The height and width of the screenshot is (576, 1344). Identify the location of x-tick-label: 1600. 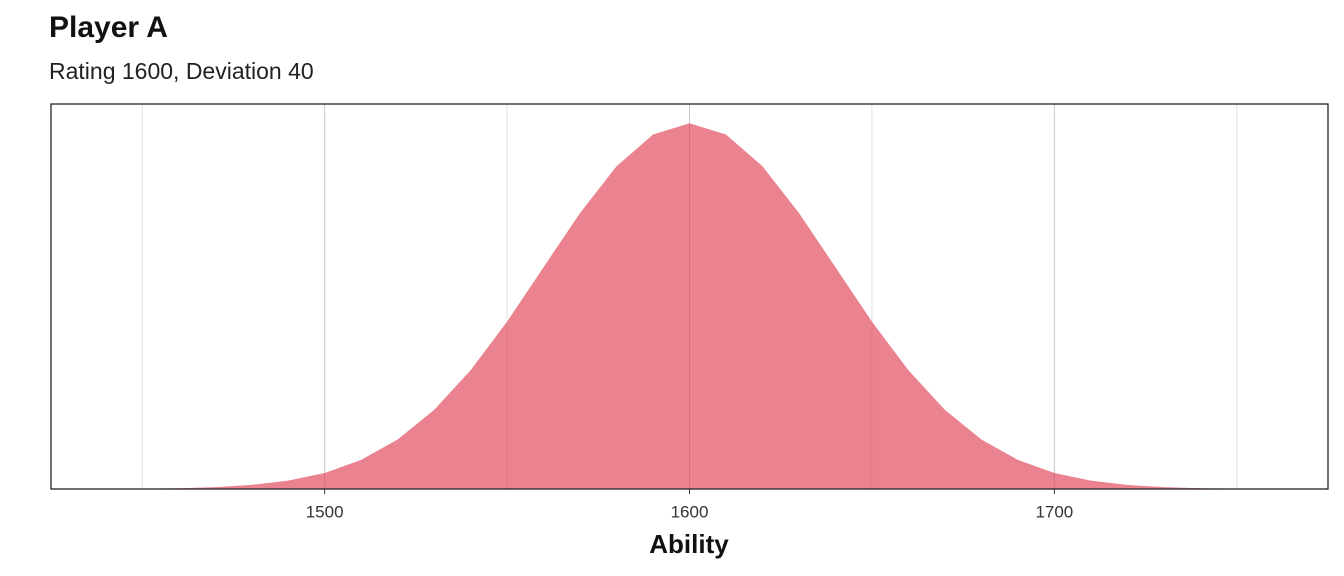
(690, 511).